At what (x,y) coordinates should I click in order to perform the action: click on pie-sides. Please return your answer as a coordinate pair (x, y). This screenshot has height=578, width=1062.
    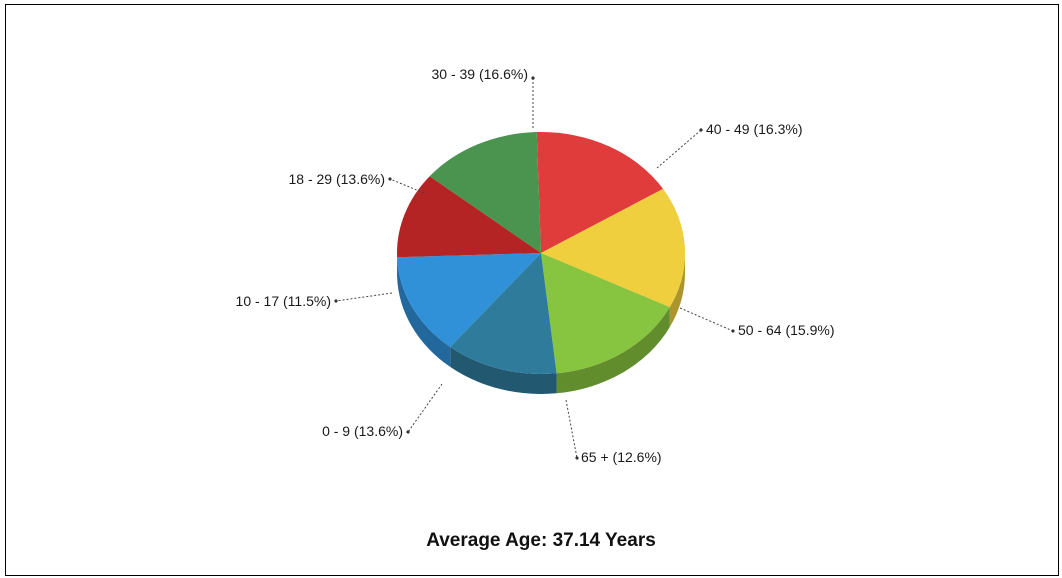
    Looking at the image, I should click on (541, 323).